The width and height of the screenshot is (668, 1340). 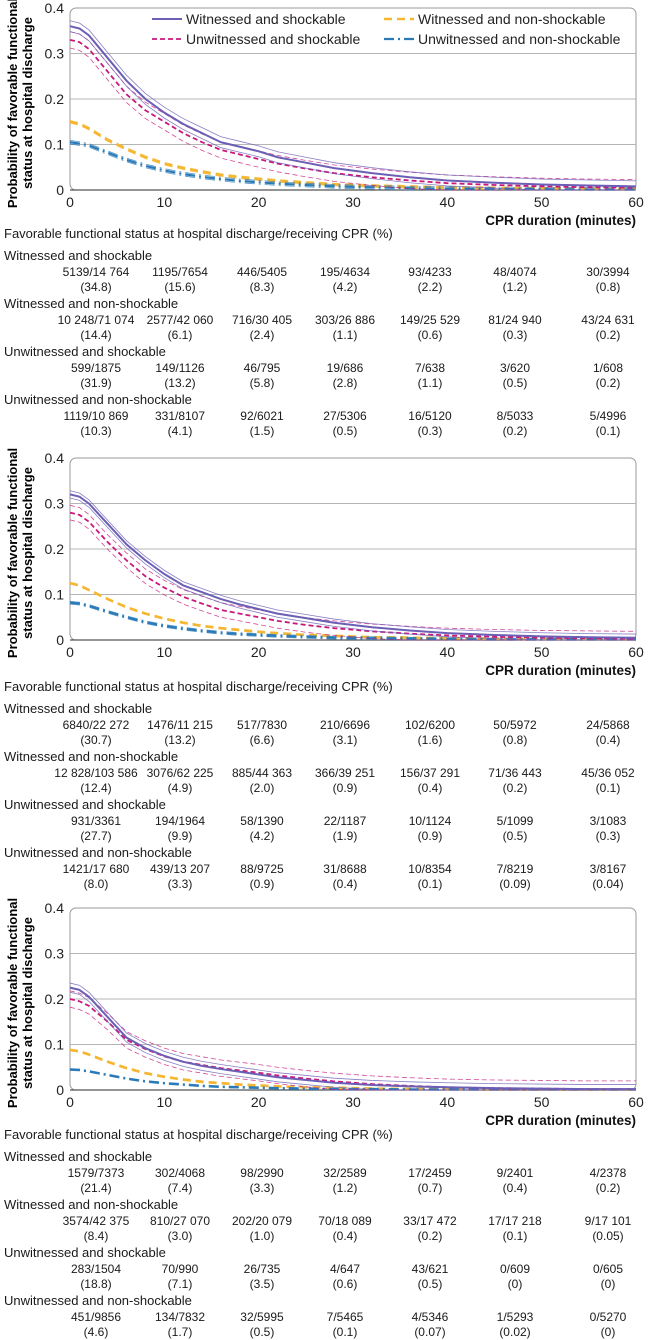 What do you see at coordinates (608, 829) in the screenshot?
I see `table-cell: 3/1083 (0.3)` at bounding box center [608, 829].